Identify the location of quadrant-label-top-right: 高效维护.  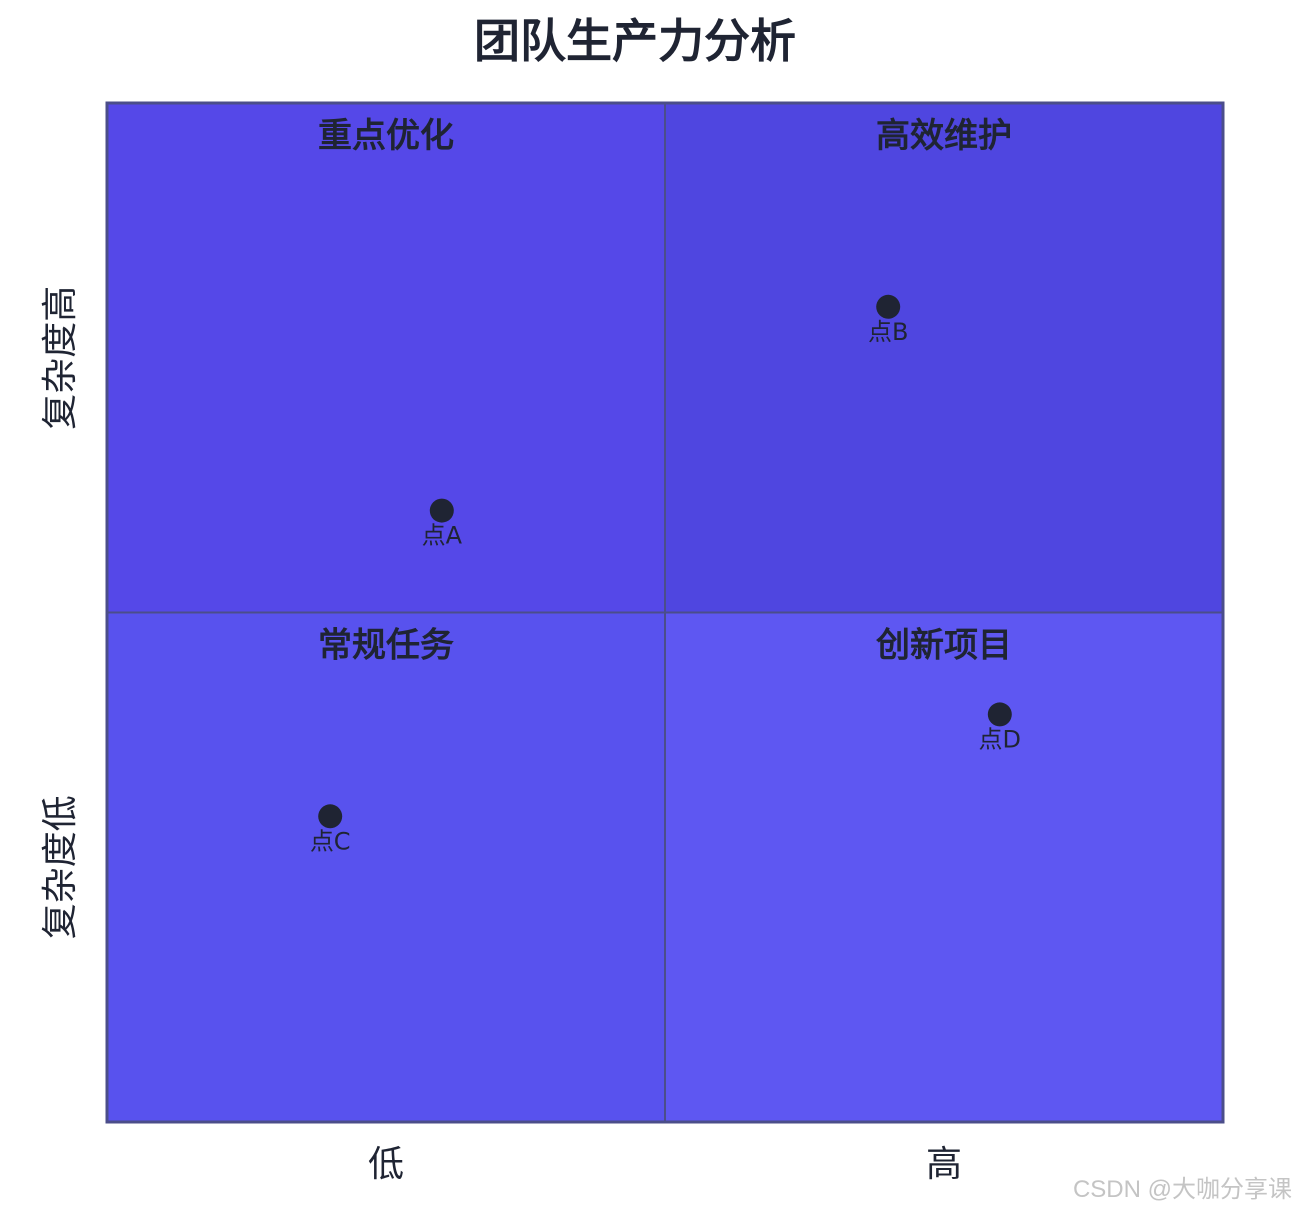
(944, 136).